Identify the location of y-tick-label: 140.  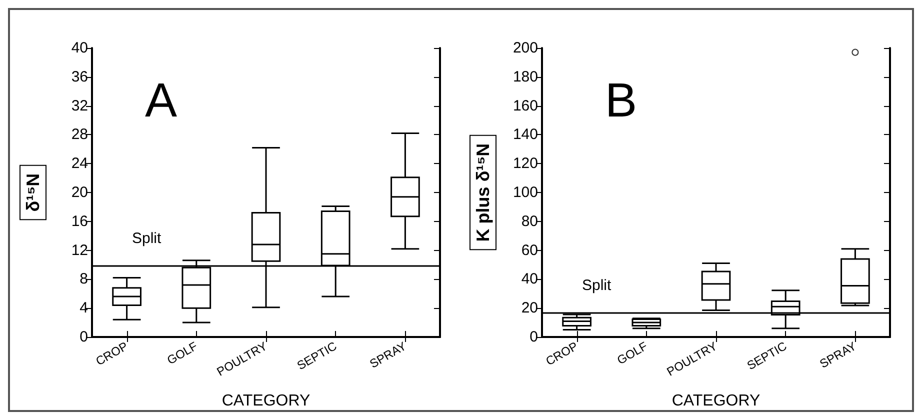
(525, 135).